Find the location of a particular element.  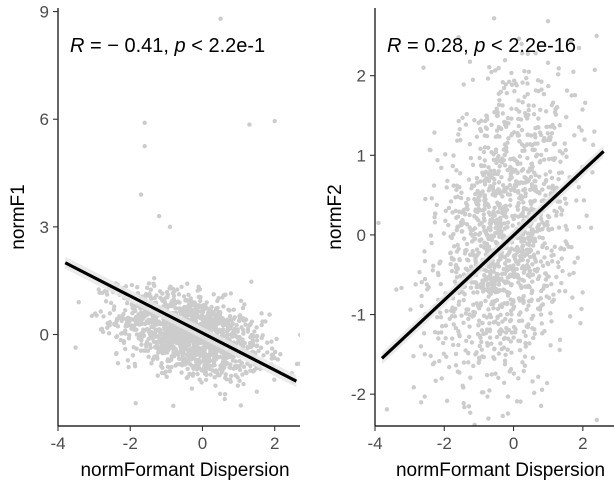

y-tick-label: 2 is located at coordinates (361, 76).